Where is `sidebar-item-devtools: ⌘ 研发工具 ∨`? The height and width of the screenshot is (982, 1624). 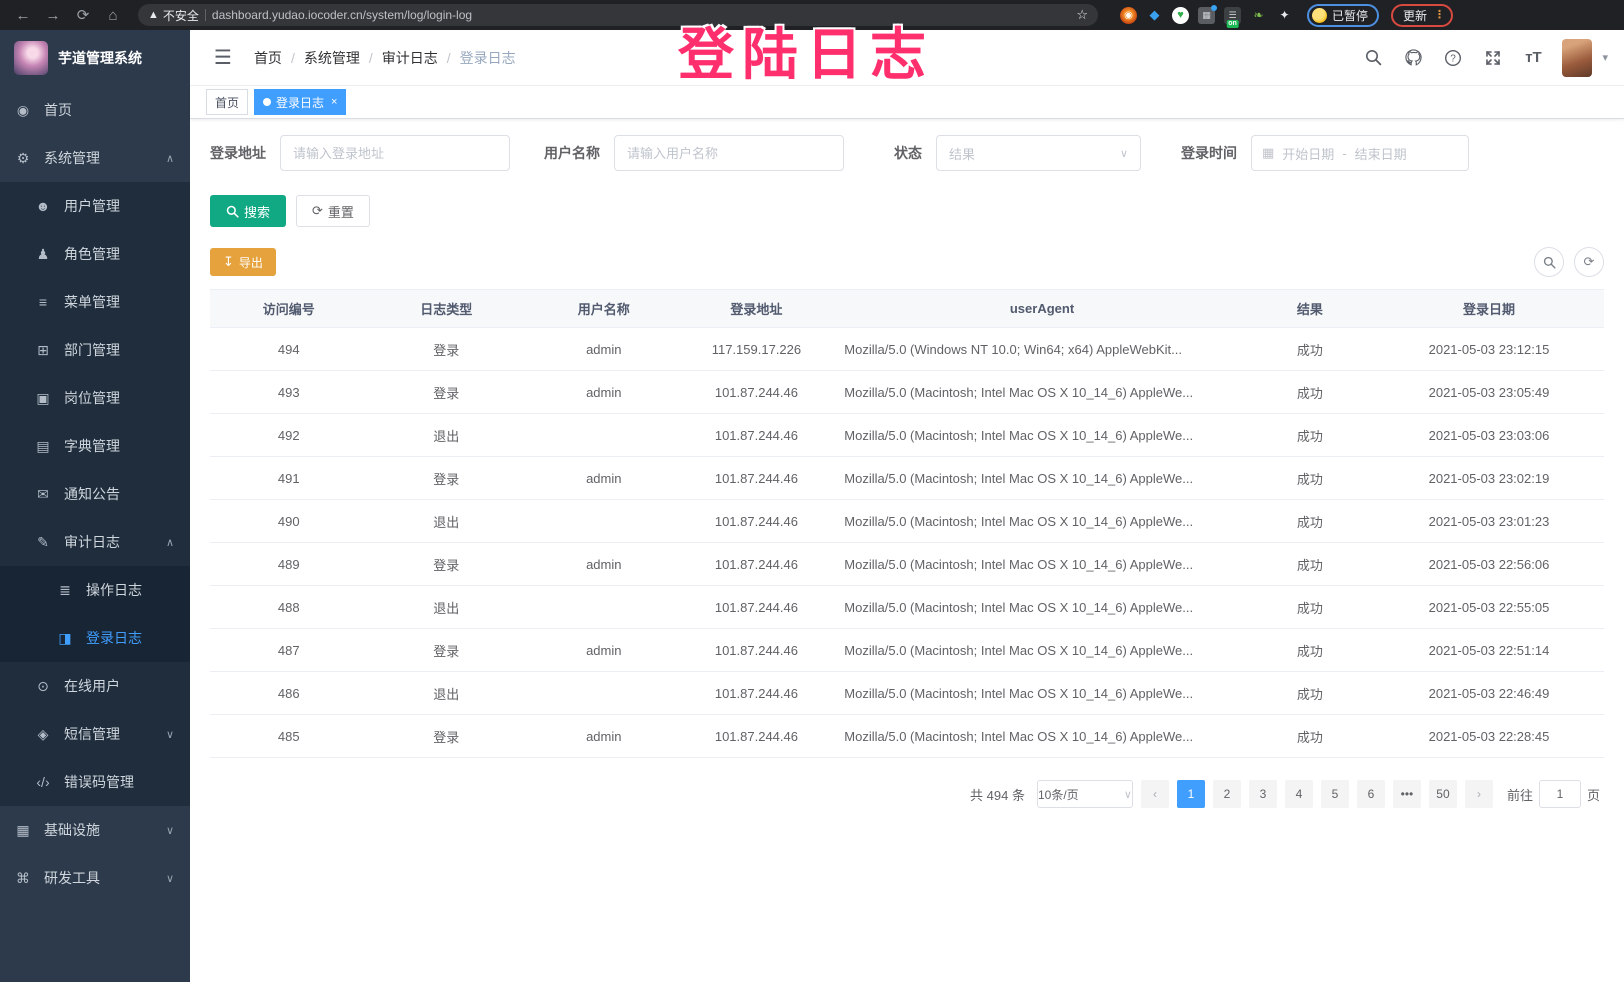
sidebar-item-devtools: ⌘ 研发工具 ∨ is located at coordinates (95, 878).